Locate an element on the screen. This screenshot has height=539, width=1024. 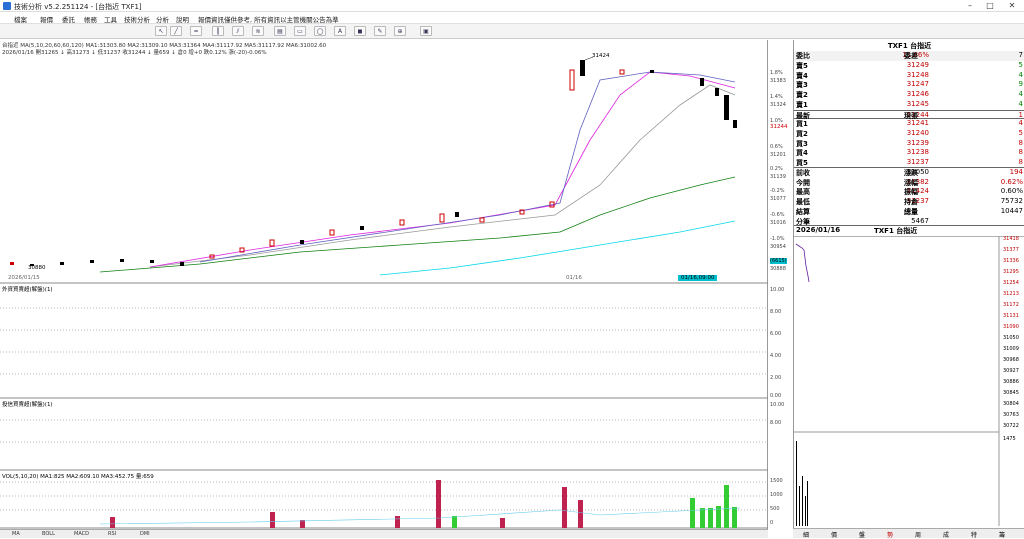
stat-row: 最低 31237 持倉 75732 is located at coordinates (909, 202).